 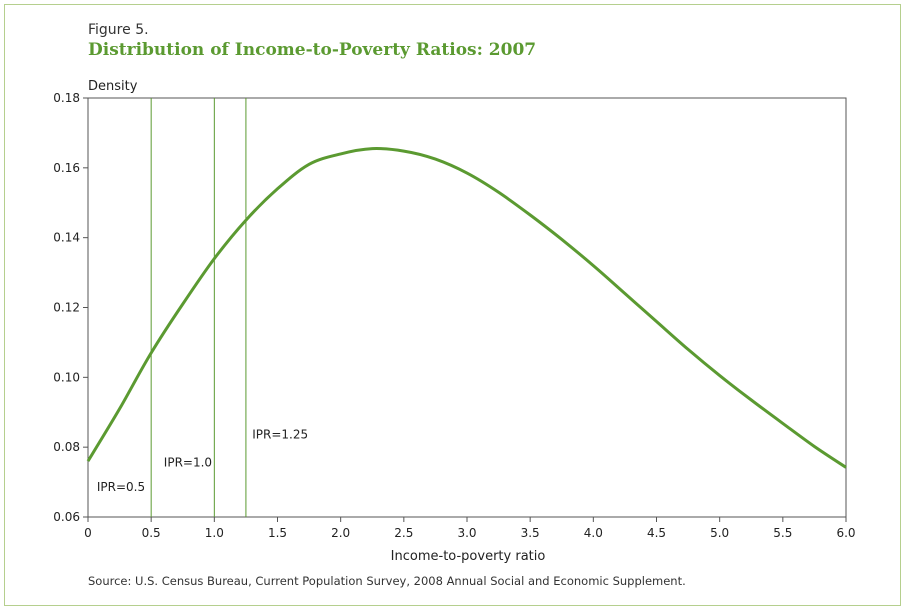 What do you see at coordinates (280, 434) in the screenshot?
I see `reference-line-label: IPR=1.25` at bounding box center [280, 434].